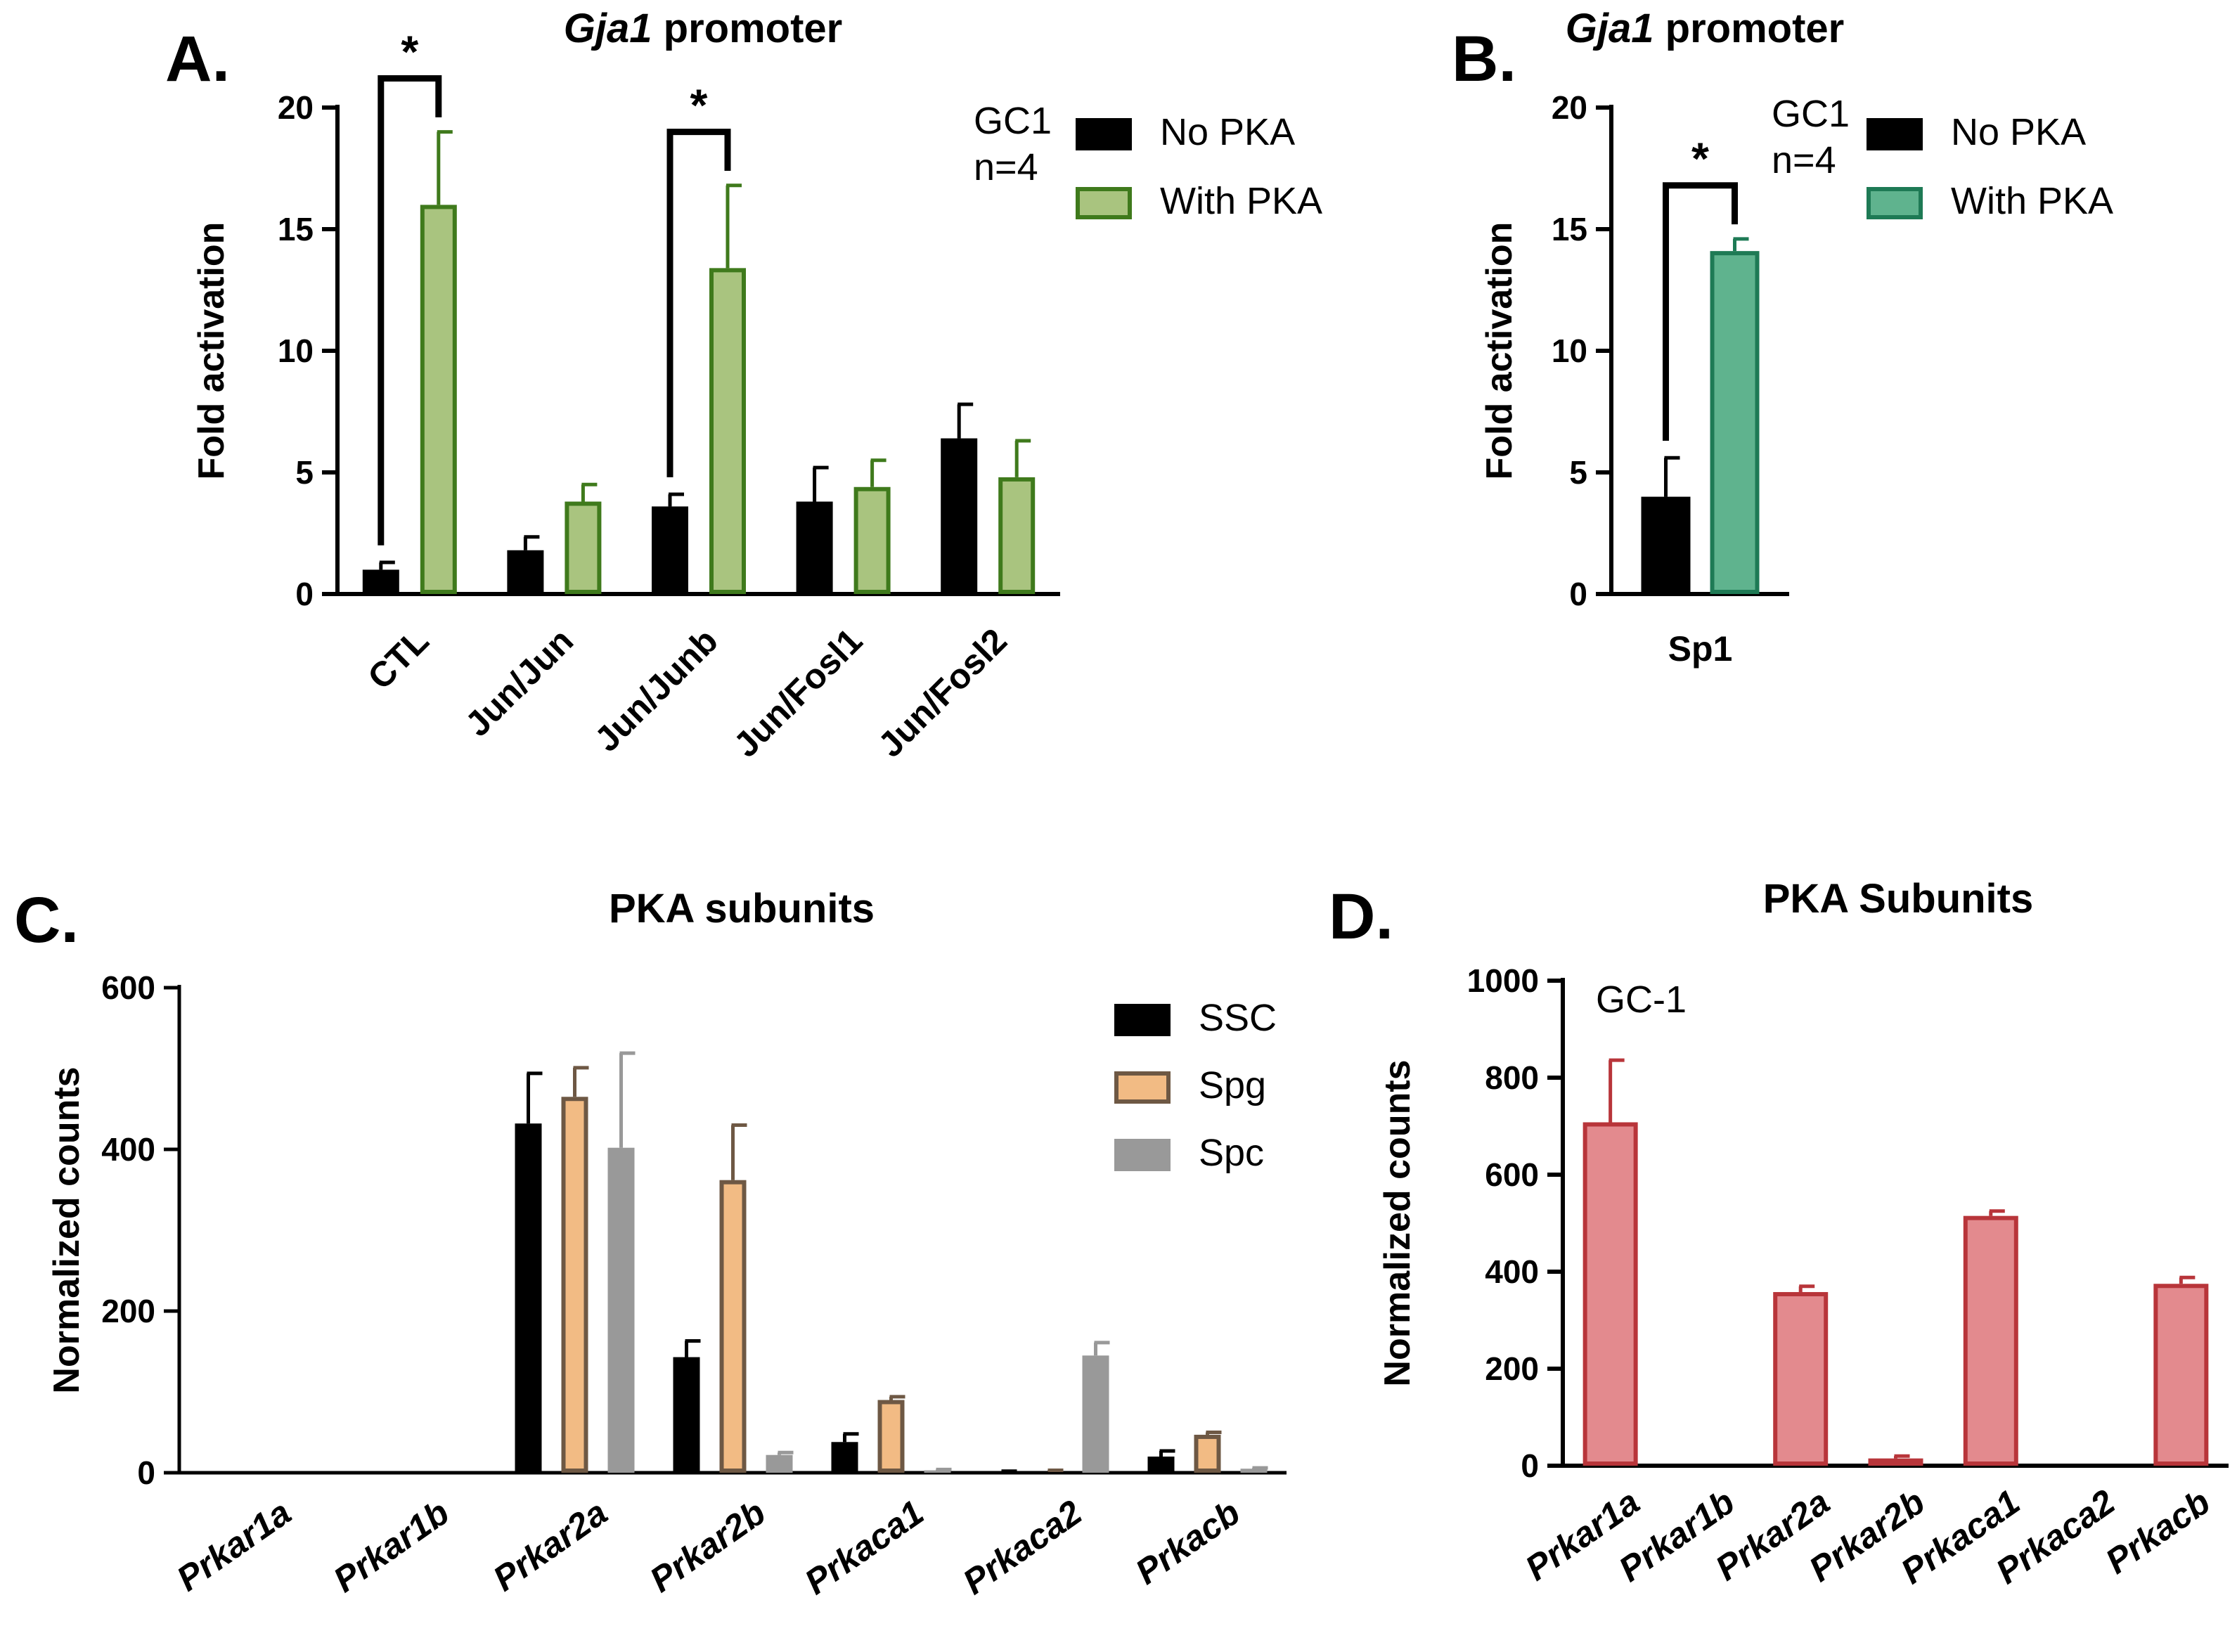 This screenshot has height=1652, width=2237. I want to click on x-category-label: Prkar2b, so click(708, 1546).